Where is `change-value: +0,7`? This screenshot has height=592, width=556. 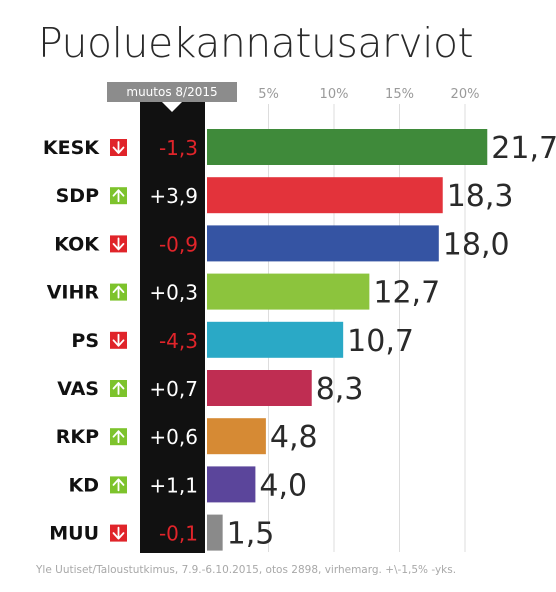
change-value: +0,7 is located at coordinates (173, 389).